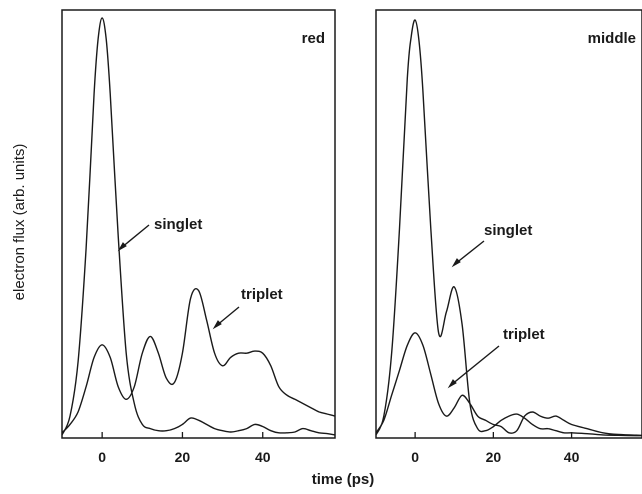 The width and height of the screenshot is (642, 494). Describe the element at coordinates (262, 294) in the screenshot. I see `panel-red-triplet-annotation: triplet` at that location.